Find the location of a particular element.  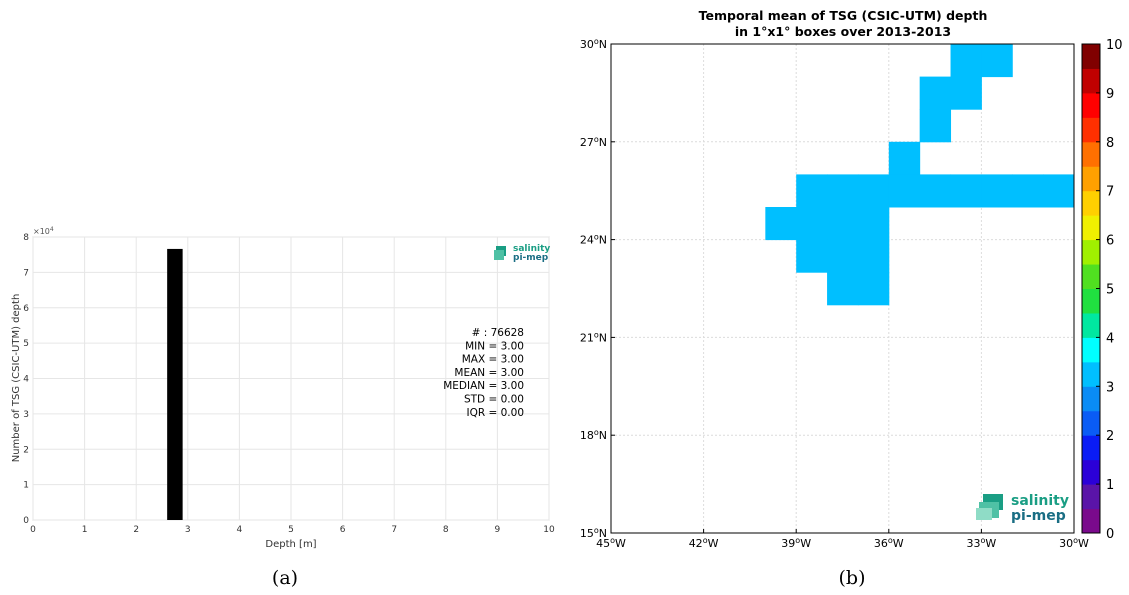

map-x-tick-label: 36oW is located at coordinates (889, 543).